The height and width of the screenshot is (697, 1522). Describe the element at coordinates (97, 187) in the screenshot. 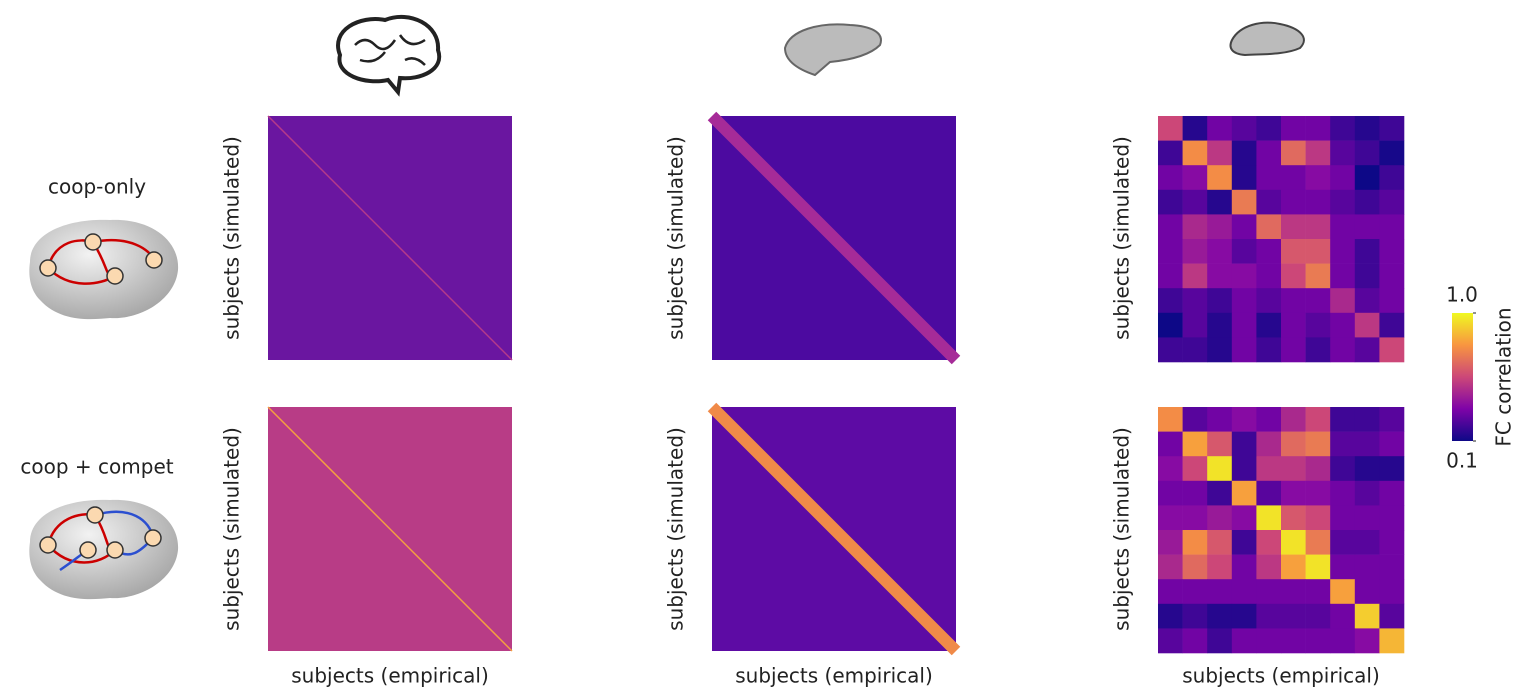

I see `row-label: coop-only` at that location.